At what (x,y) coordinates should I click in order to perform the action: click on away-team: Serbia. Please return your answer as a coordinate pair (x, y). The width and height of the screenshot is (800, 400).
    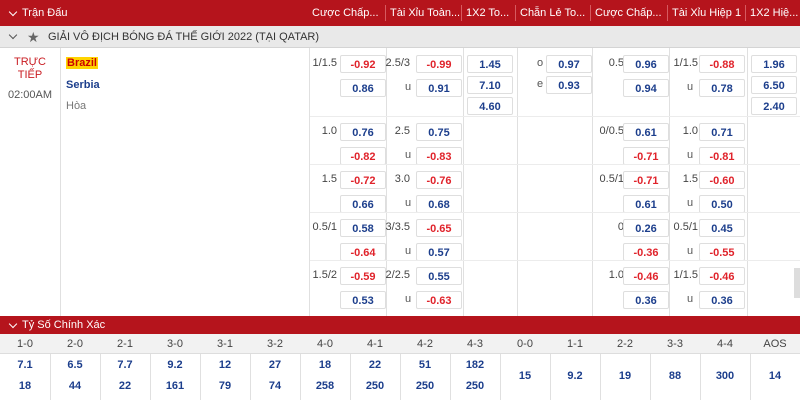
    Looking at the image, I should click on (83, 85).